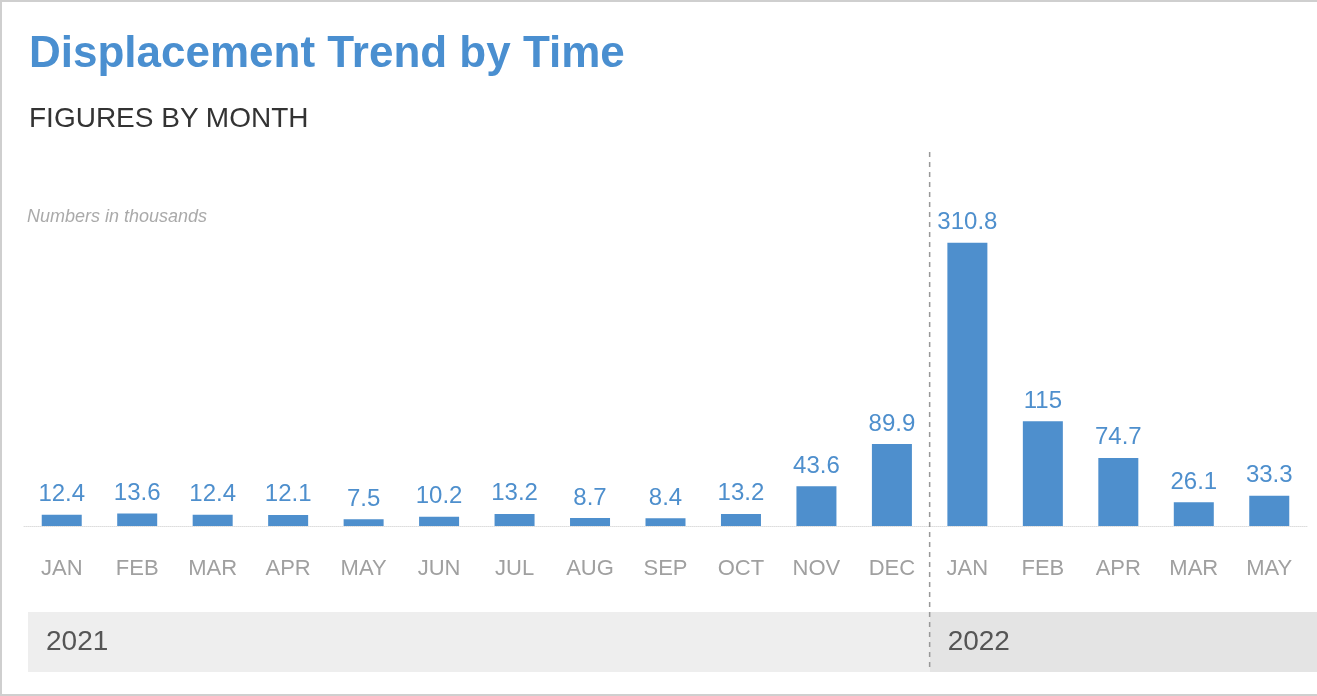 The height and width of the screenshot is (696, 1317). What do you see at coordinates (665, 496) in the screenshot?
I see `data-label: 8.4` at bounding box center [665, 496].